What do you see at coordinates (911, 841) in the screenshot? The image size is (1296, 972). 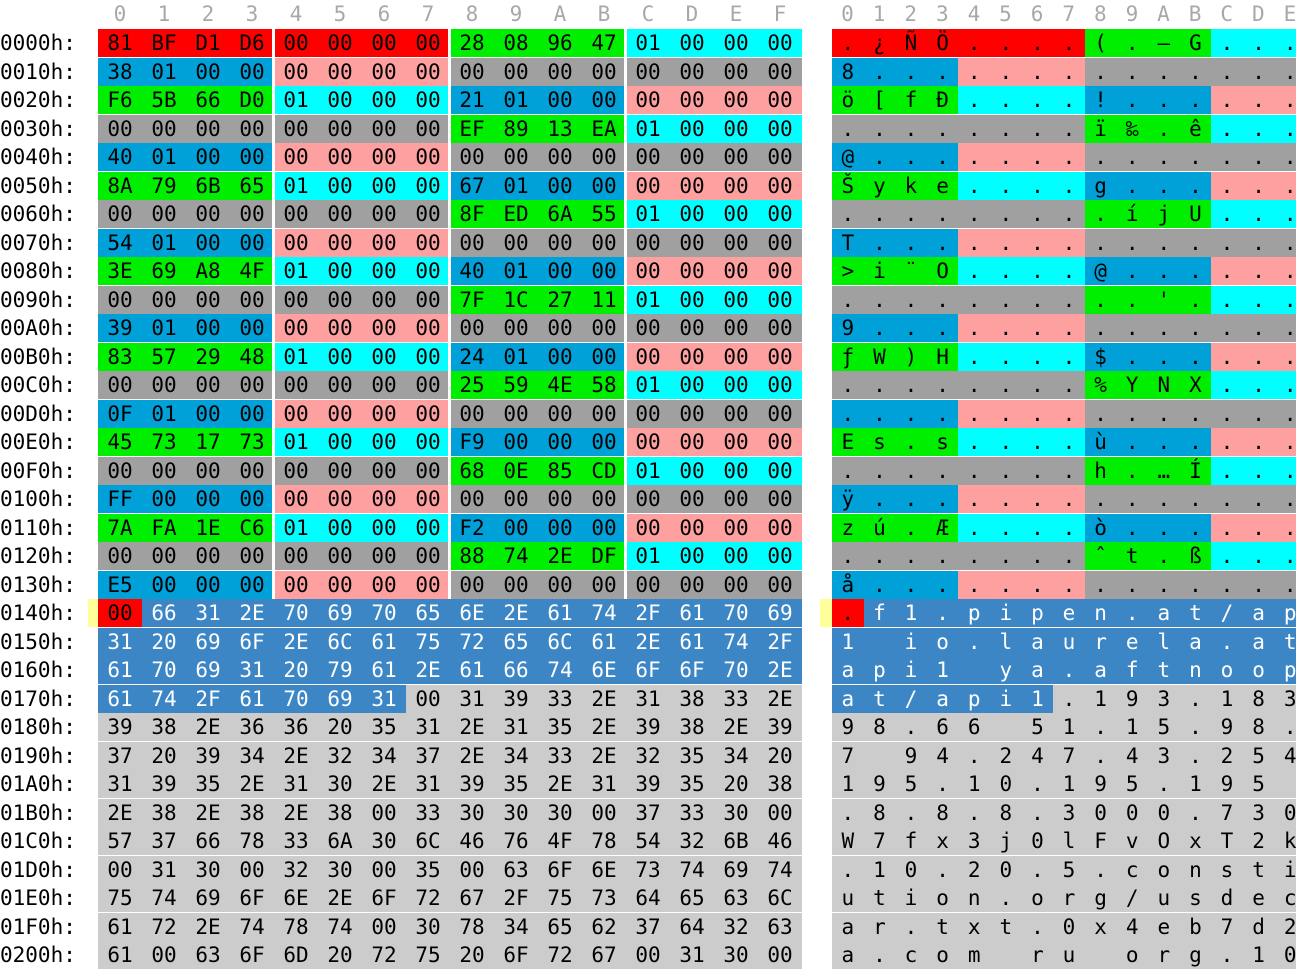 I see `ascii-char: f` at bounding box center [911, 841].